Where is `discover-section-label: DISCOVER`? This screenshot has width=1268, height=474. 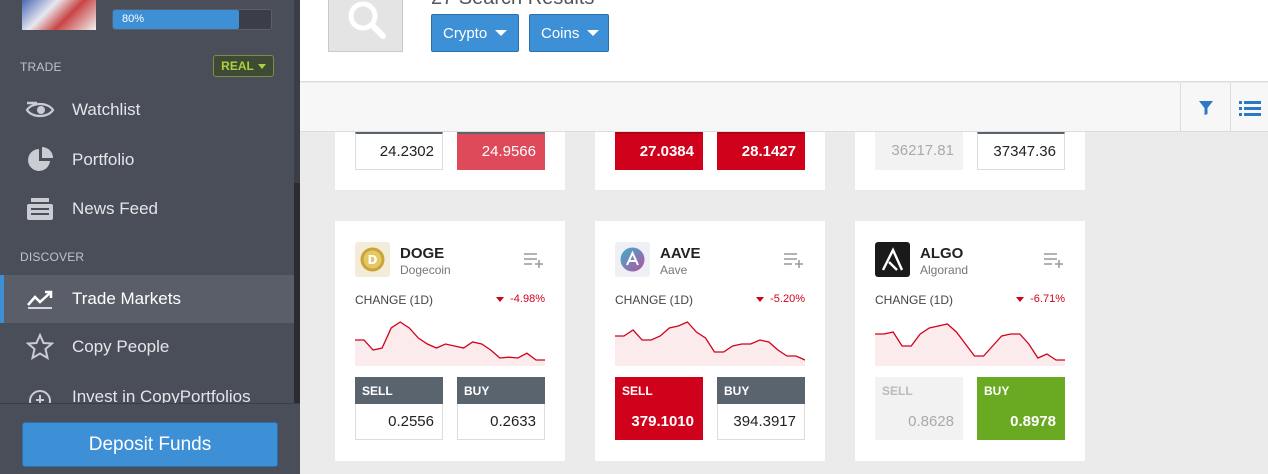
discover-section-label: DISCOVER is located at coordinates (52, 257).